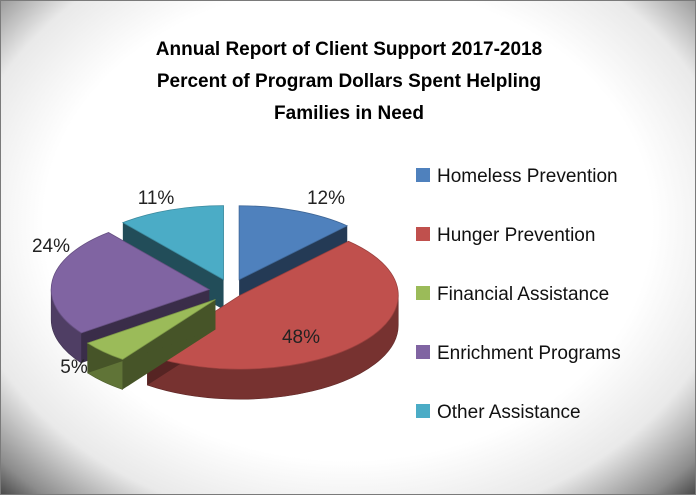 The width and height of the screenshot is (696, 496). What do you see at coordinates (423, 234) in the screenshot?
I see `legend-swatch-hunger-prevention` at bounding box center [423, 234].